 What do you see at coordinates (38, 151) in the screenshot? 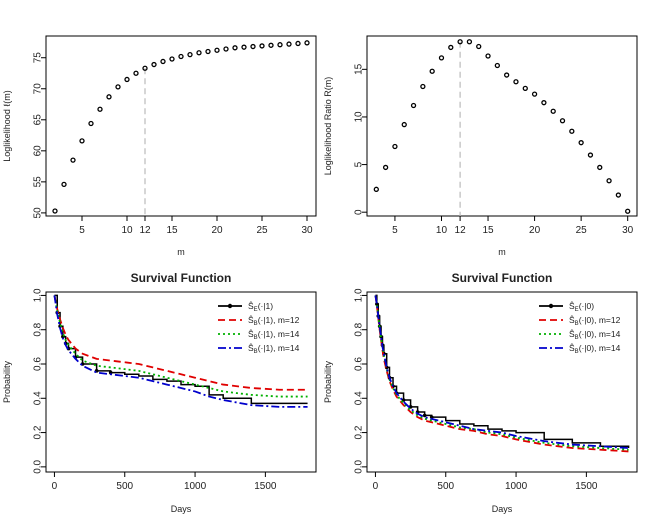
I see `y-tick-label: 60` at bounding box center [38, 151].